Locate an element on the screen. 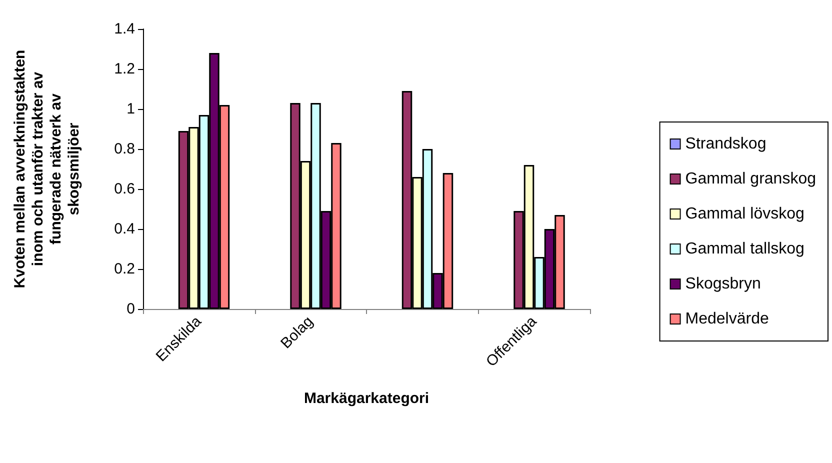  legend-label: Gammal tallskog is located at coordinates (744, 249).